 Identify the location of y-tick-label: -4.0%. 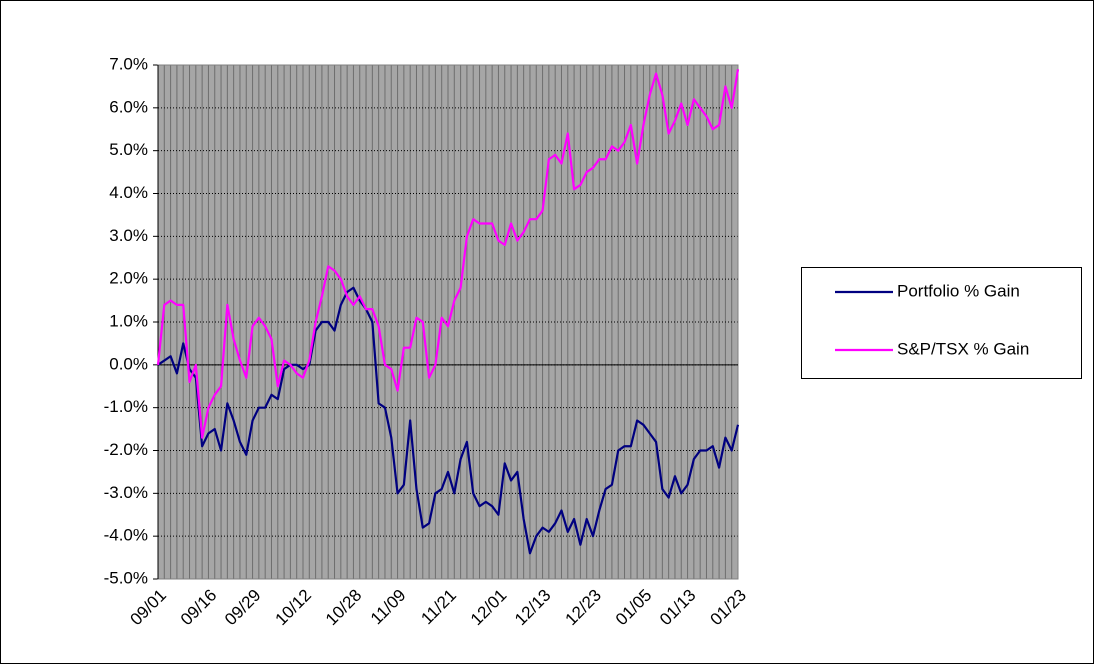
(126, 535).